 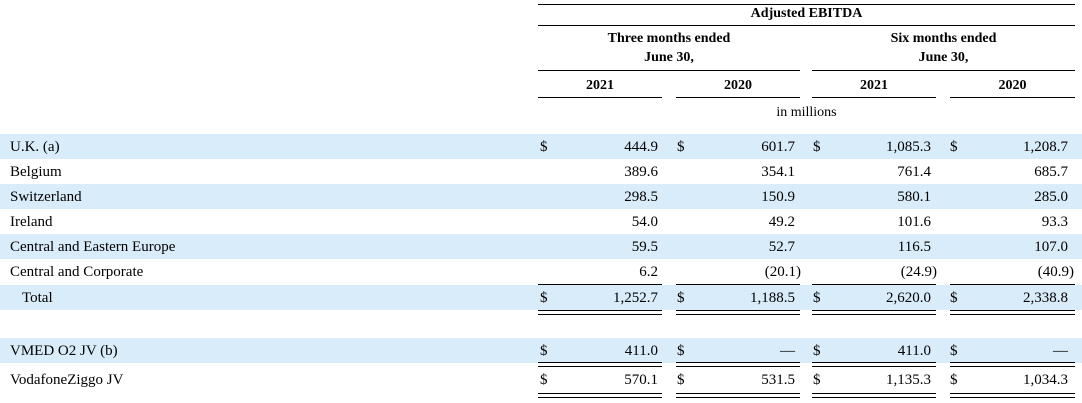 I want to click on table-title: Adjusted EBITDA, so click(x=806, y=13).